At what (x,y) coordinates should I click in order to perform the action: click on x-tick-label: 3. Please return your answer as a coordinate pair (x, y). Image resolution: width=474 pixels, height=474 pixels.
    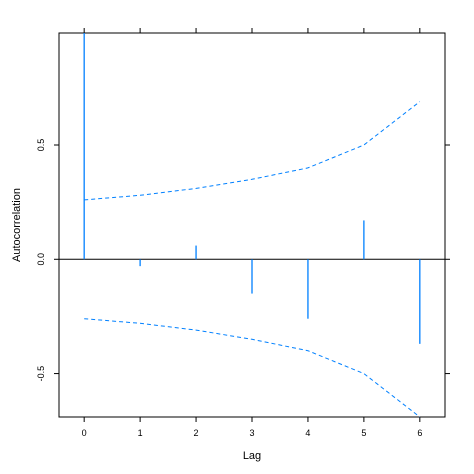
    Looking at the image, I should click on (251, 433).